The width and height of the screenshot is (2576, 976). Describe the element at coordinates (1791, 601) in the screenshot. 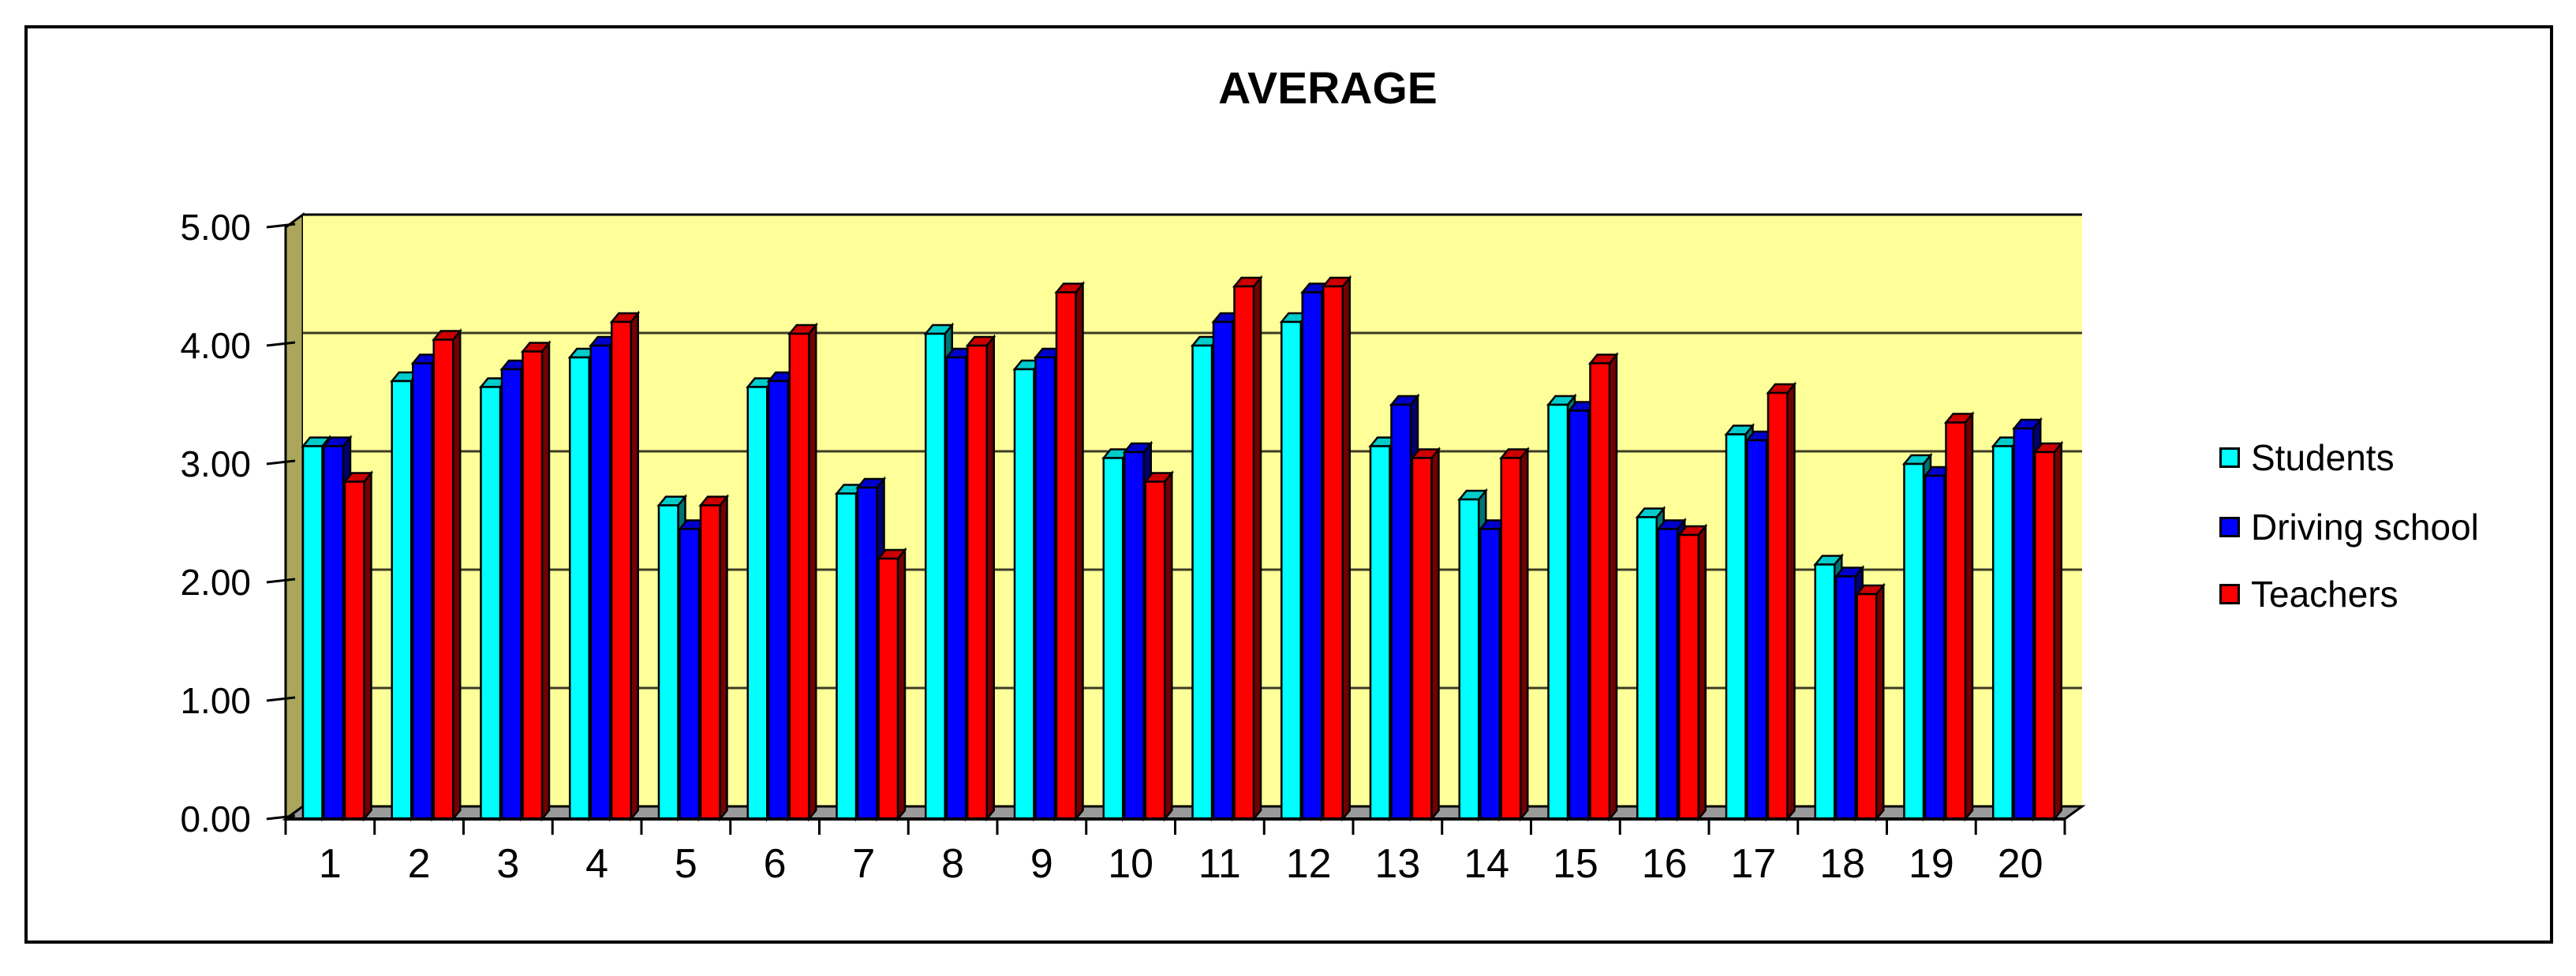

I see `bar-teachers-17-side` at that location.